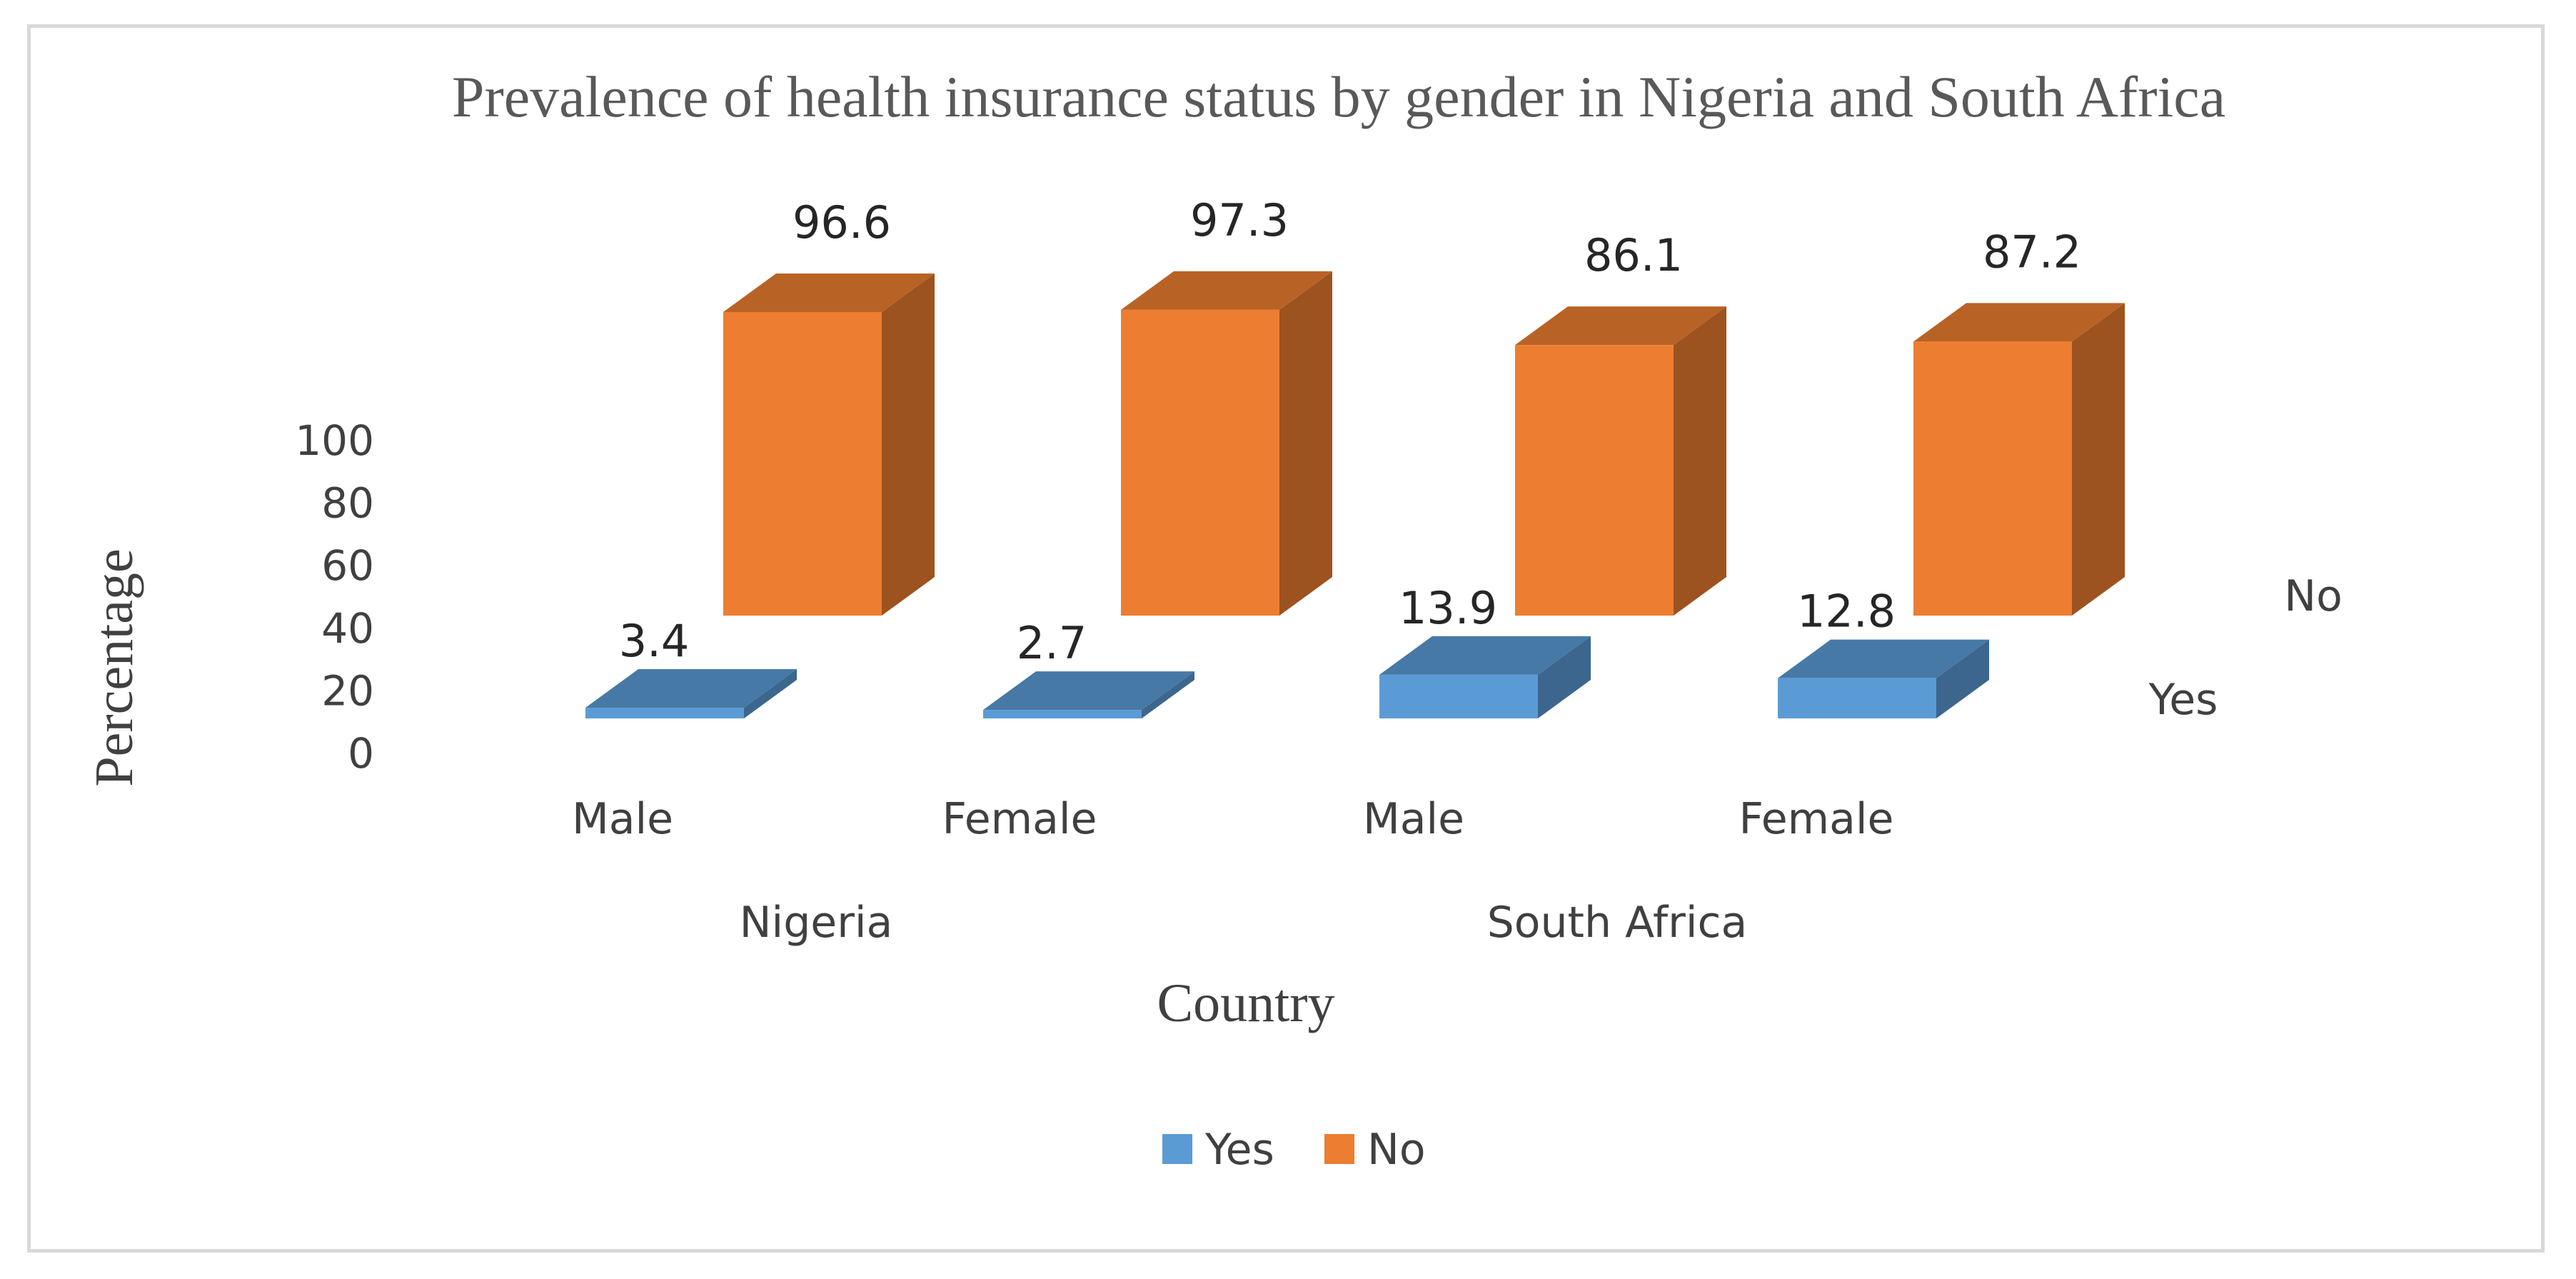 The height and width of the screenshot is (1279, 2576). Describe the element at coordinates (1246, 1003) in the screenshot. I see `x-axis-title: Country` at that location.